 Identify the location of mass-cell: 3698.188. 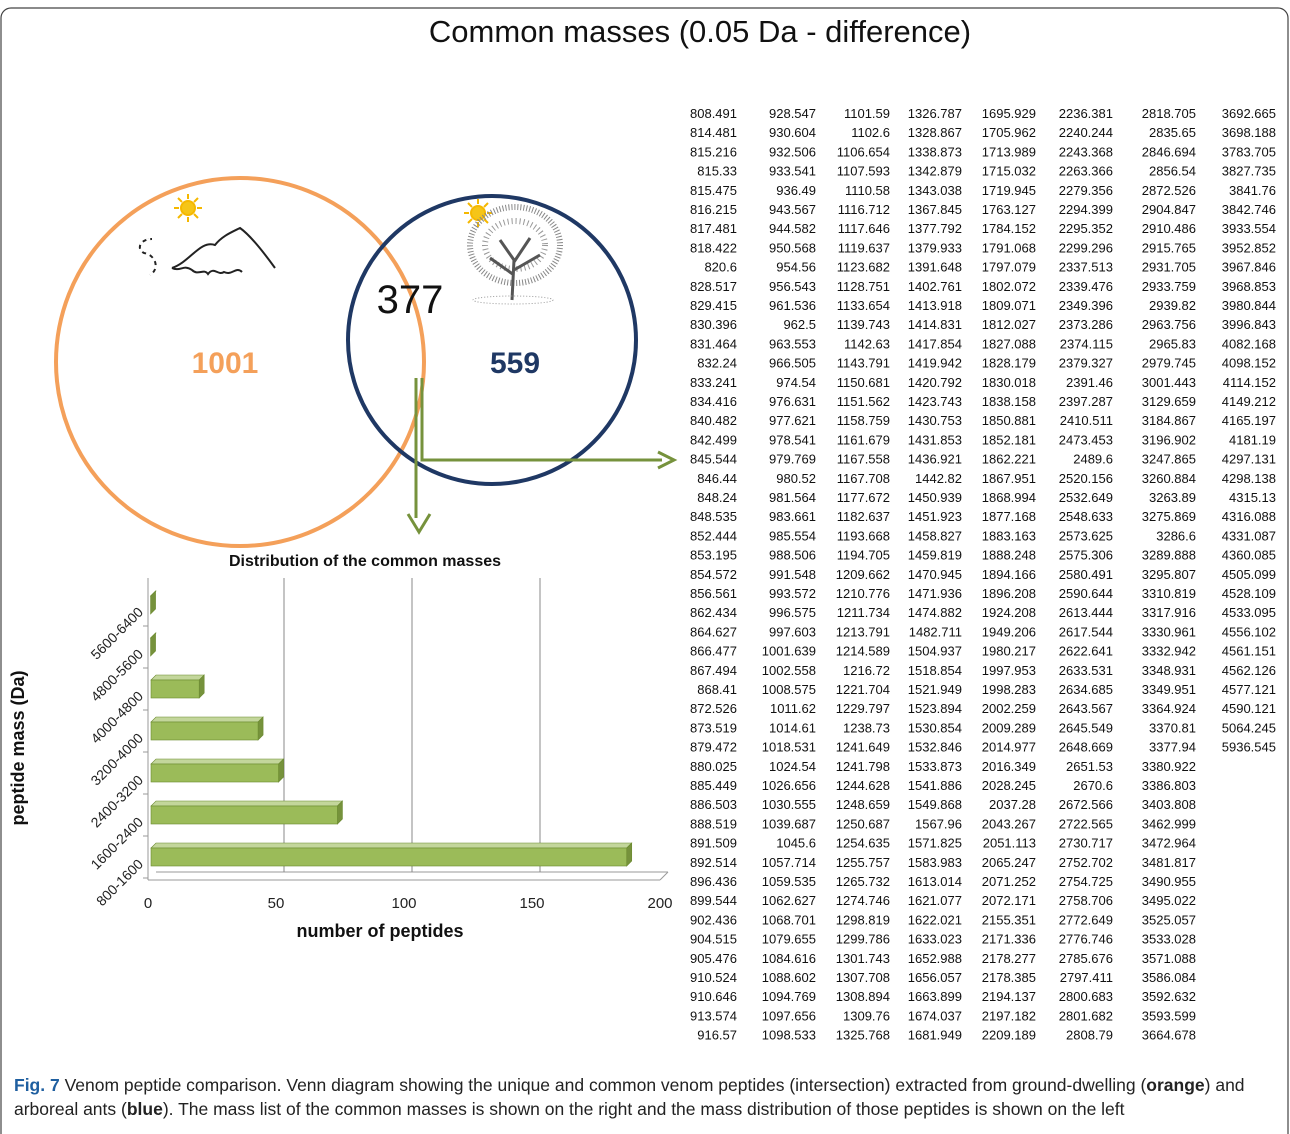
(1249, 132).